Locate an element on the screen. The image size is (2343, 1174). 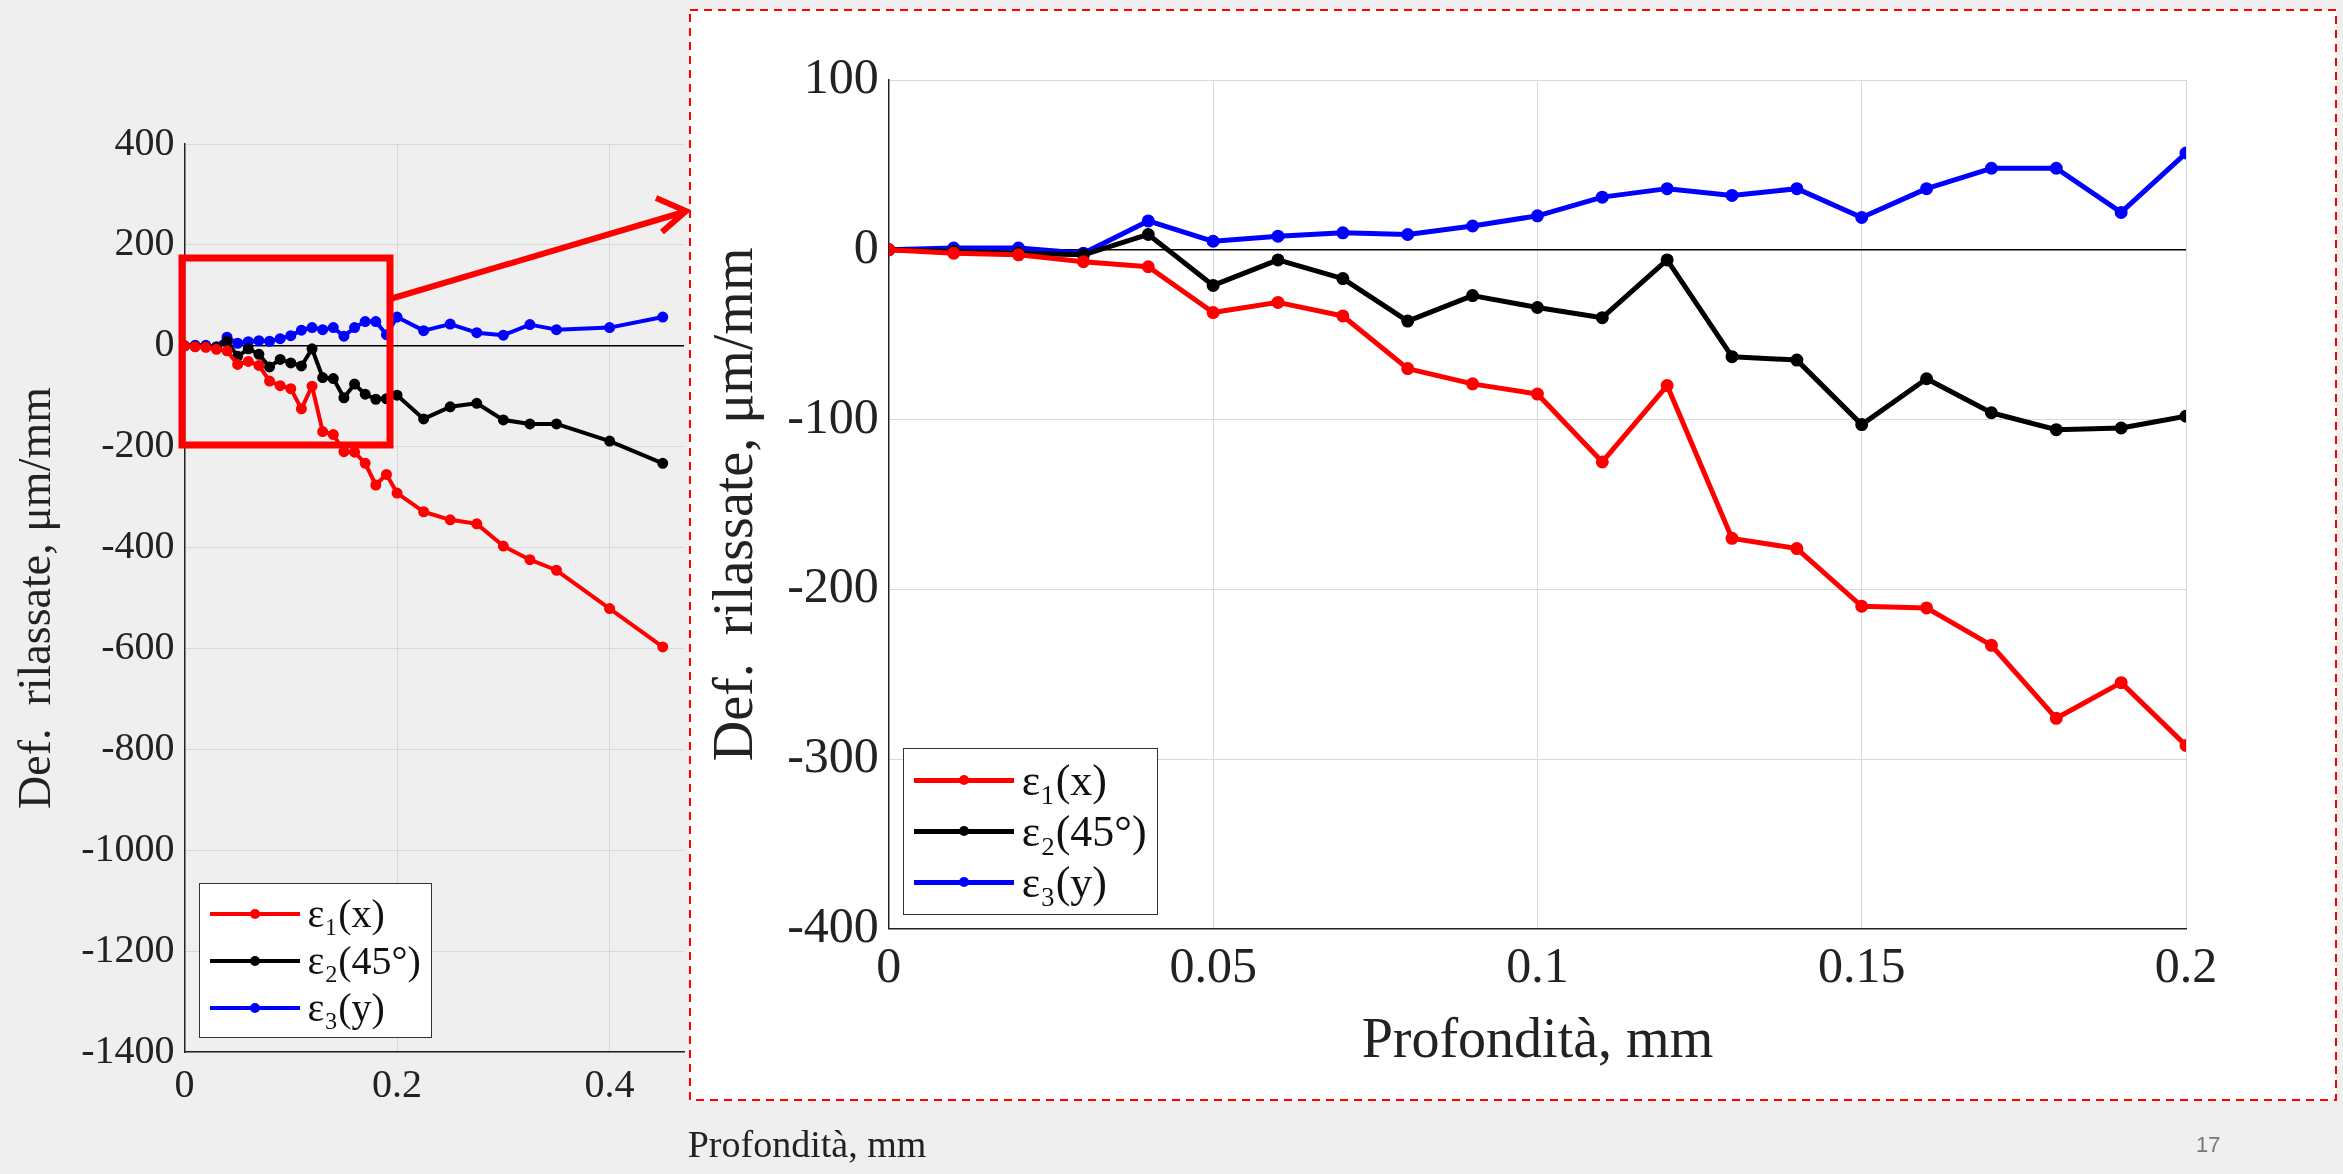
x-tick-label: 0.15 is located at coordinates (1861, 964).